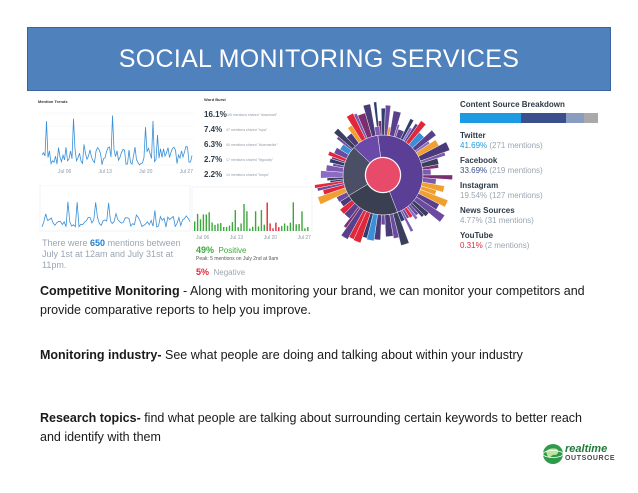 The image size is (638, 493). What do you see at coordinates (252, 114) in the screenshot?
I see `word-burst-note: 105 mentions shared "download"` at bounding box center [252, 114].